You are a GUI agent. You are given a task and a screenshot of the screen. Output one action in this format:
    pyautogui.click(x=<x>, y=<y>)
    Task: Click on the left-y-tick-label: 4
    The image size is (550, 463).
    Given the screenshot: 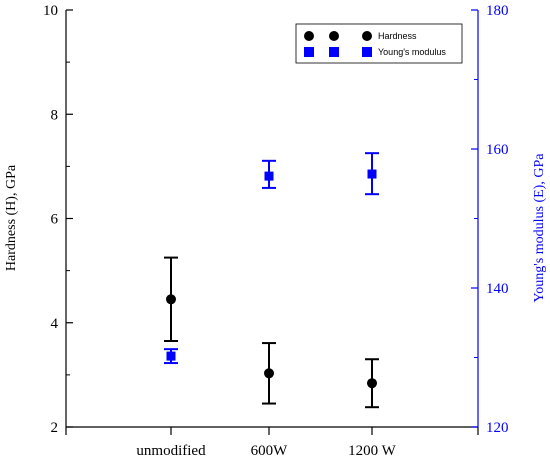 What is the action you would take?
    pyautogui.click(x=55, y=324)
    